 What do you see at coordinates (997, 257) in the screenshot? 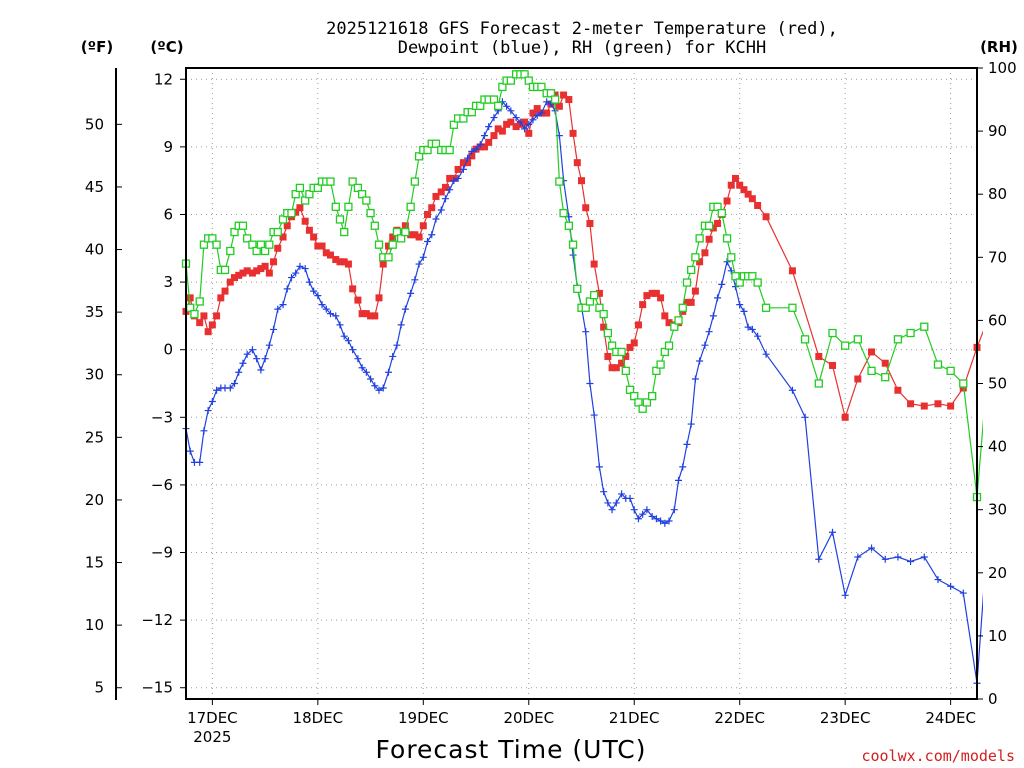
I see `rh-tick-label: 70` at bounding box center [997, 257].